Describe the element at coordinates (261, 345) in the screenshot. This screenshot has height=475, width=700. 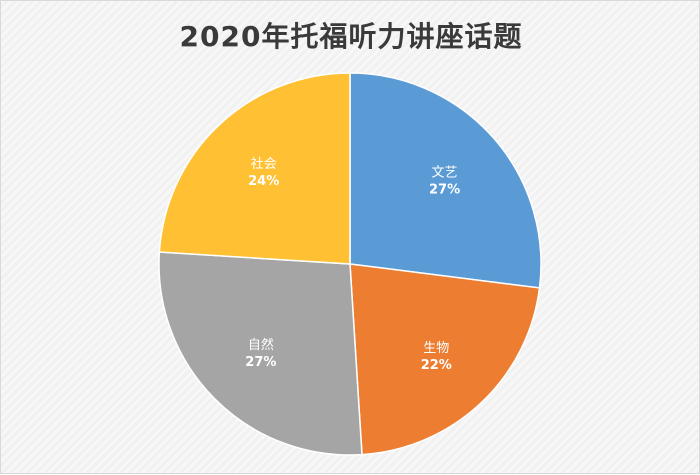
I see `slice-category-label: 自然` at that location.